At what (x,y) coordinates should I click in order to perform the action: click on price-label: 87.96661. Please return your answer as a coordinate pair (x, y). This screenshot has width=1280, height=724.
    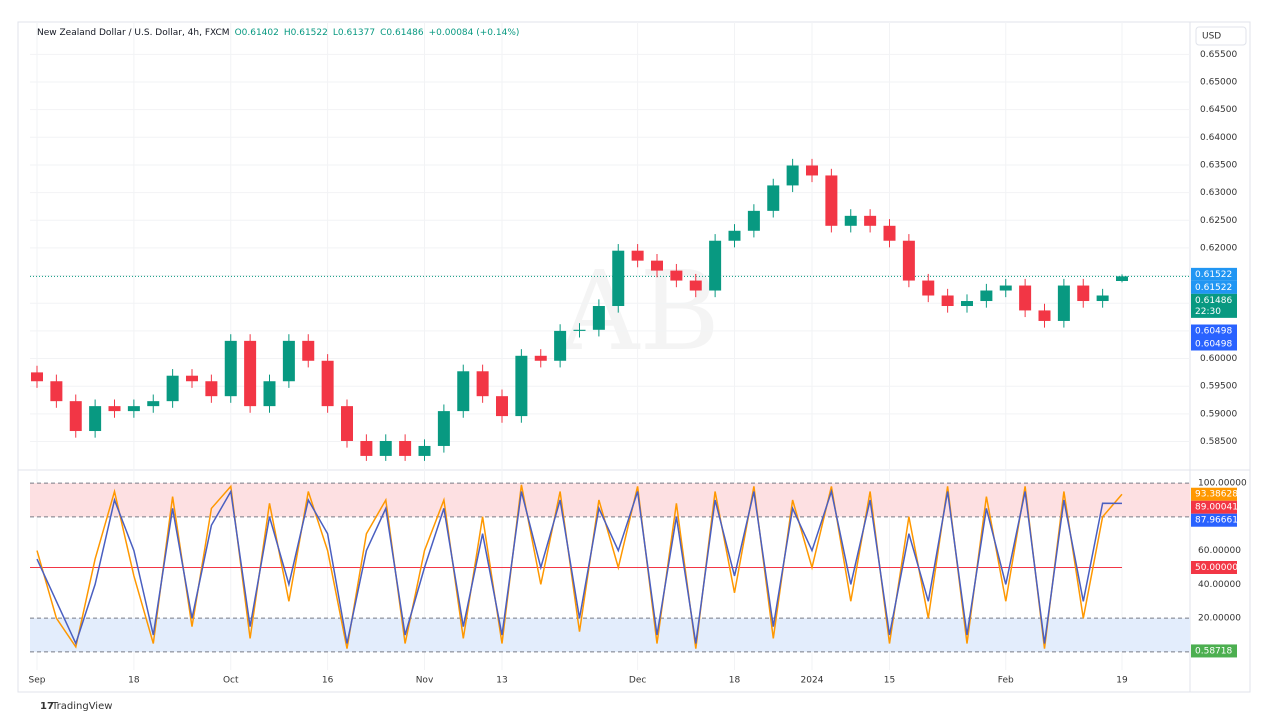
    Looking at the image, I should click on (1216, 521).